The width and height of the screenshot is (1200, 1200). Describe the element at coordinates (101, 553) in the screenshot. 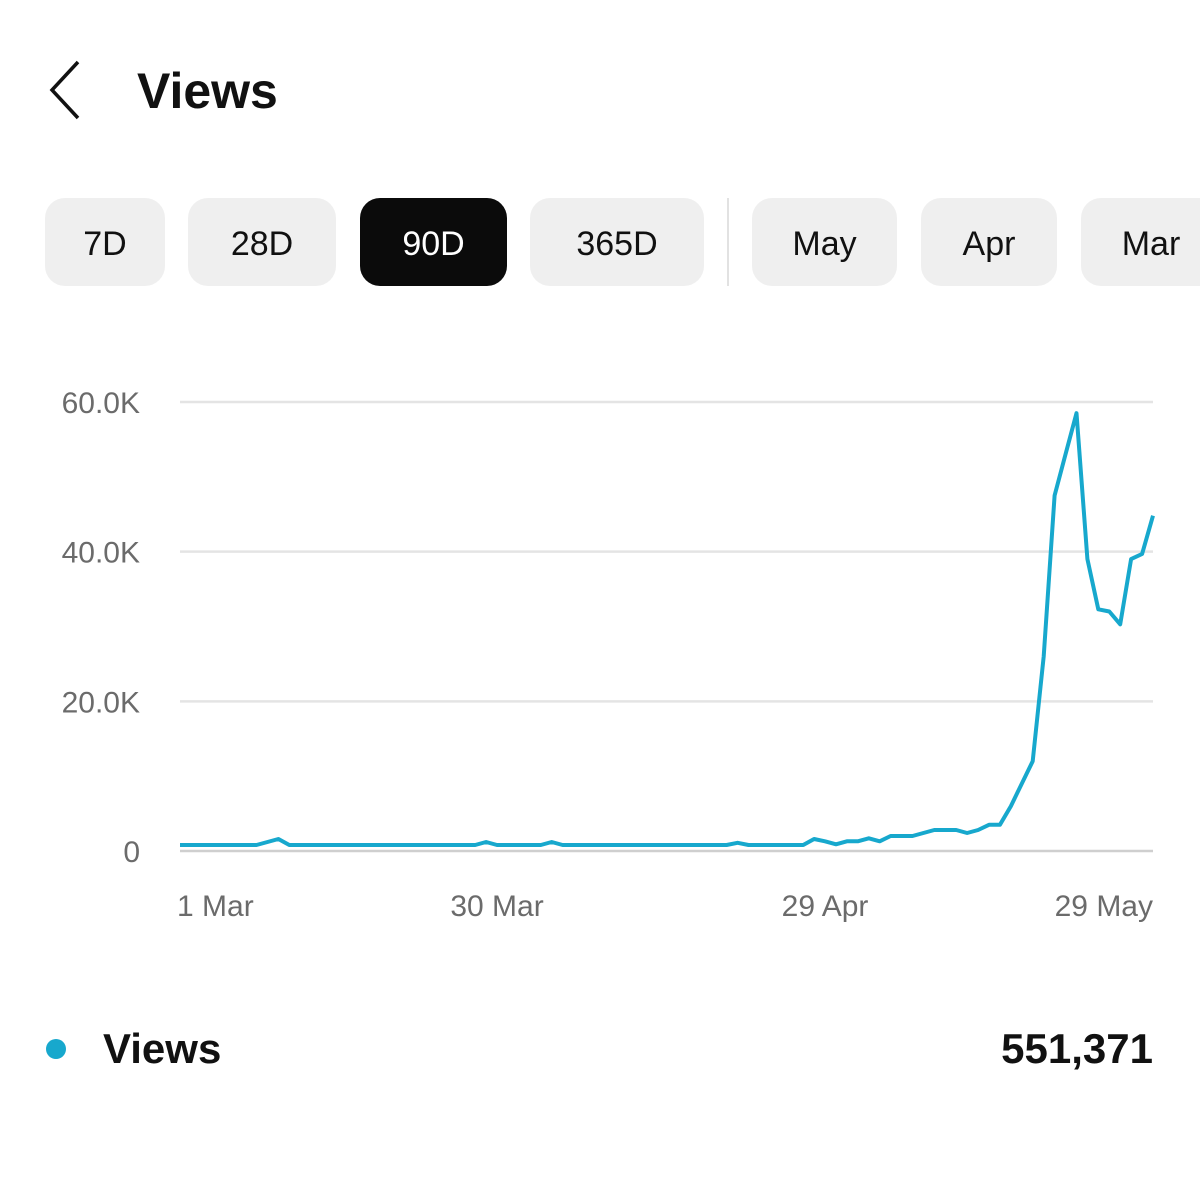

I see `y-tick-label: 40.0K` at that location.